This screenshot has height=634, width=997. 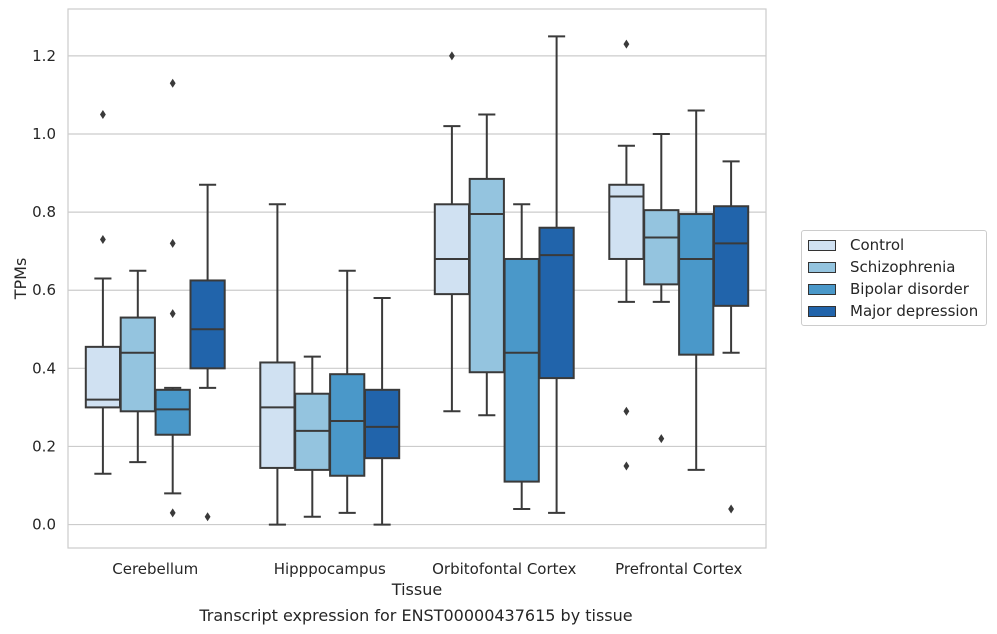 What do you see at coordinates (416, 589) in the screenshot?
I see `x-axis-label: Tissue` at bounding box center [416, 589].